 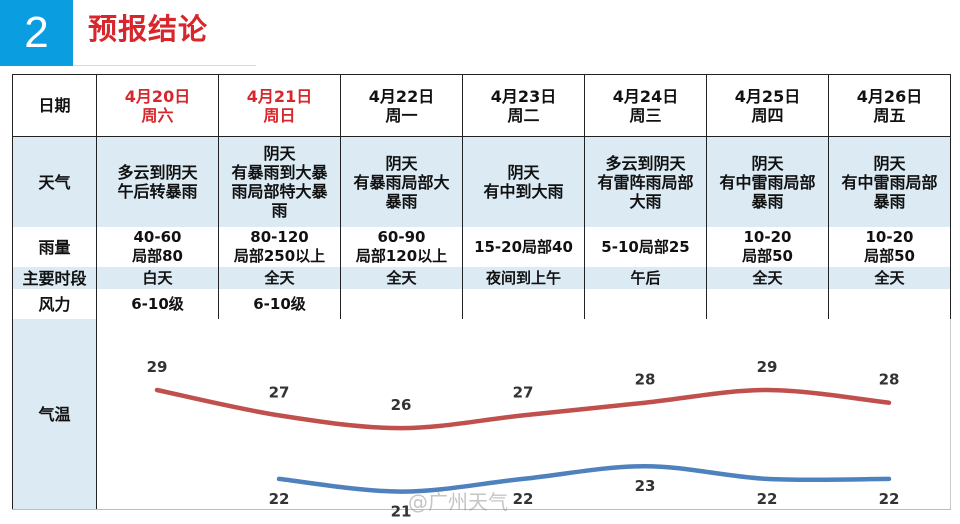 I want to click on period-cell-text: 午后, so click(x=645, y=277).